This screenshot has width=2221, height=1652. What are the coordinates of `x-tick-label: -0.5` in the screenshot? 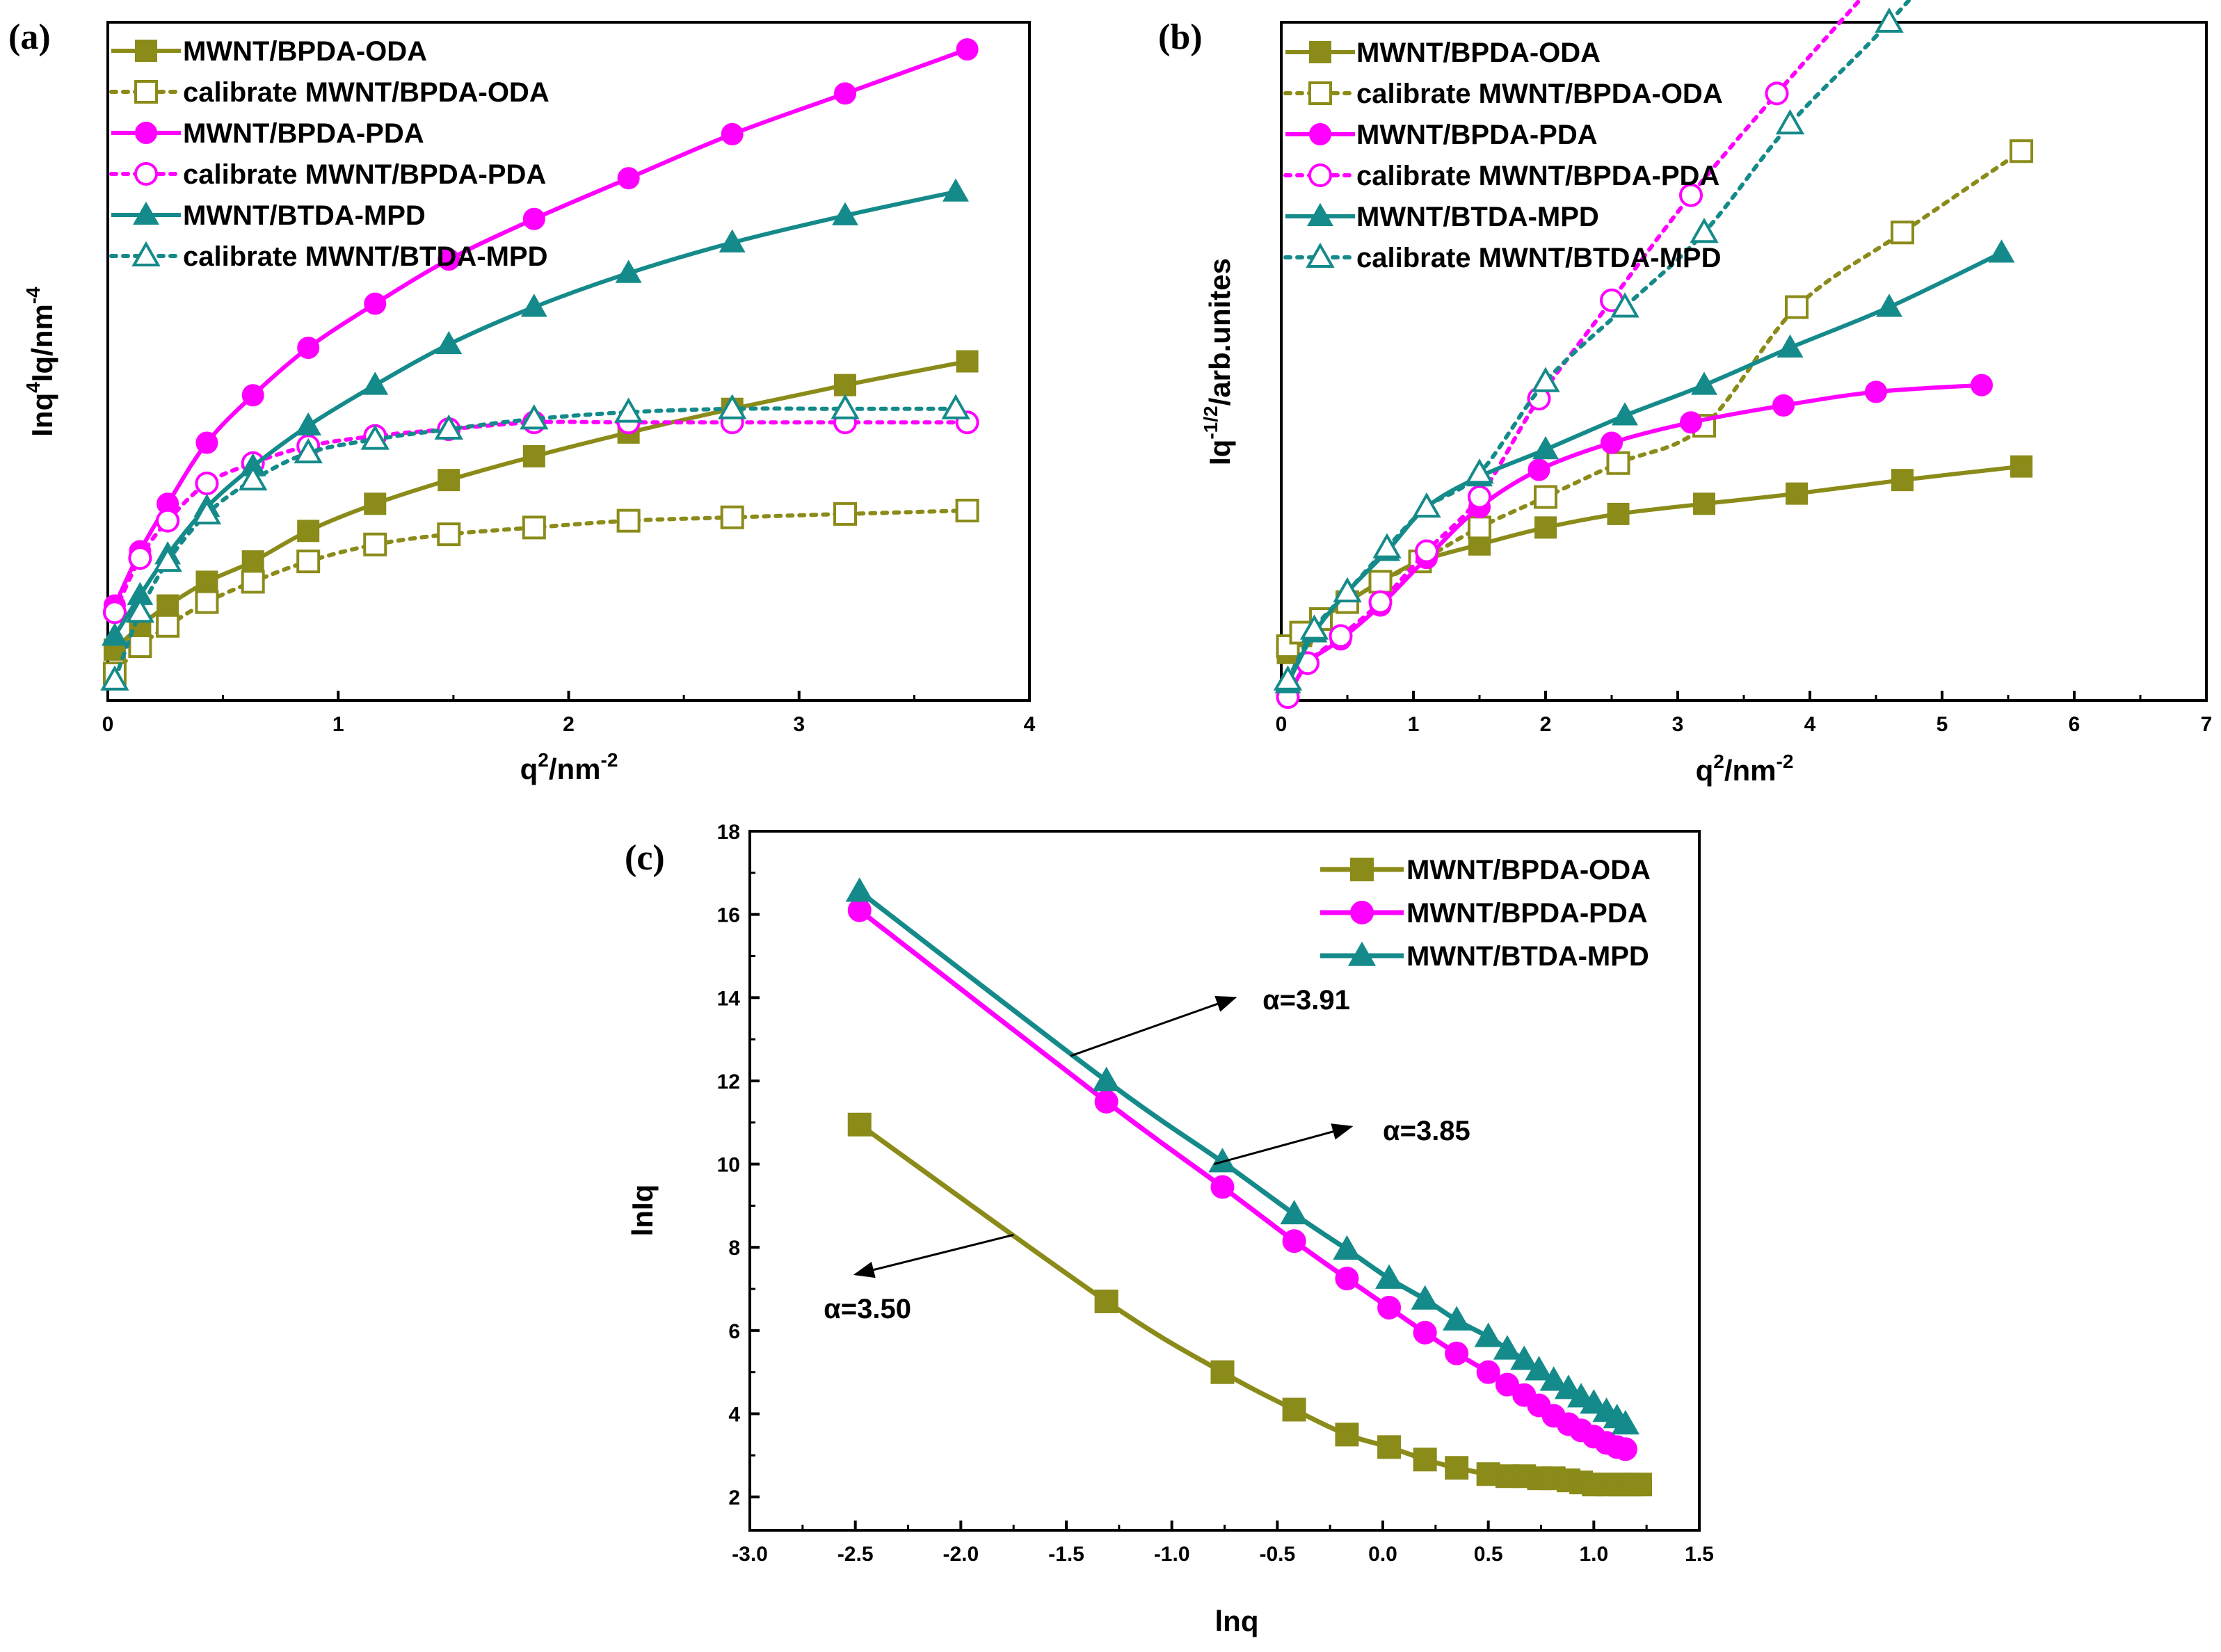 It's located at (1277, 1555).